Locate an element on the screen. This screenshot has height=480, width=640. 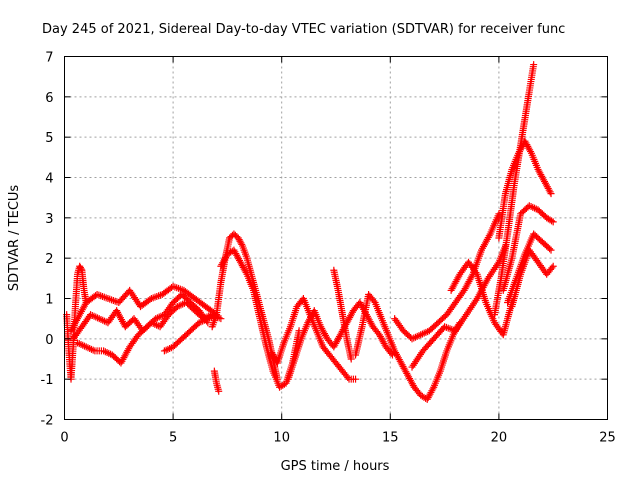
y-tick-label: 4 is located at coordinates (49, 179).